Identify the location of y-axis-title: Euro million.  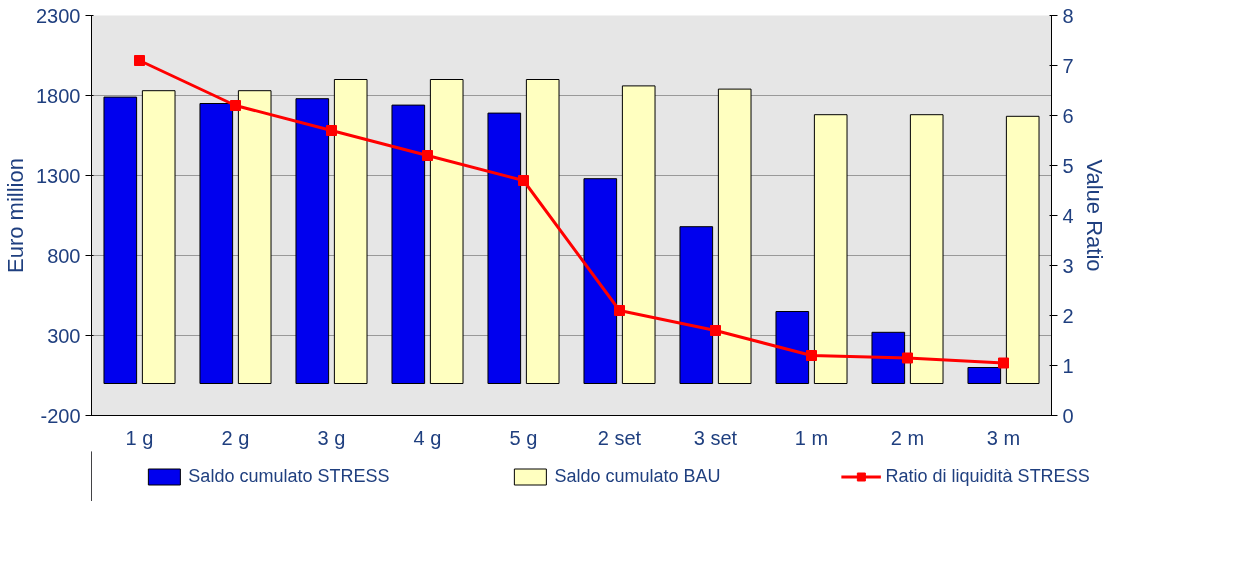
(16, 215).